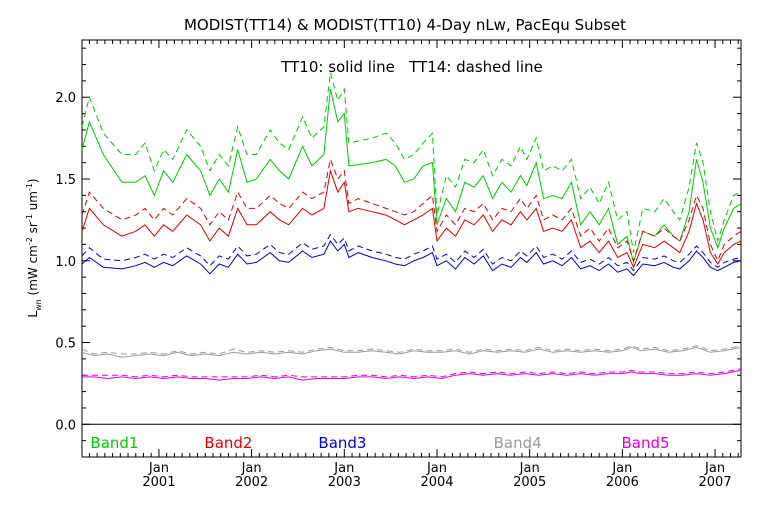 The image size is (768, 512). I want to click on y-label-units: (mW cm, so click(33, 272).